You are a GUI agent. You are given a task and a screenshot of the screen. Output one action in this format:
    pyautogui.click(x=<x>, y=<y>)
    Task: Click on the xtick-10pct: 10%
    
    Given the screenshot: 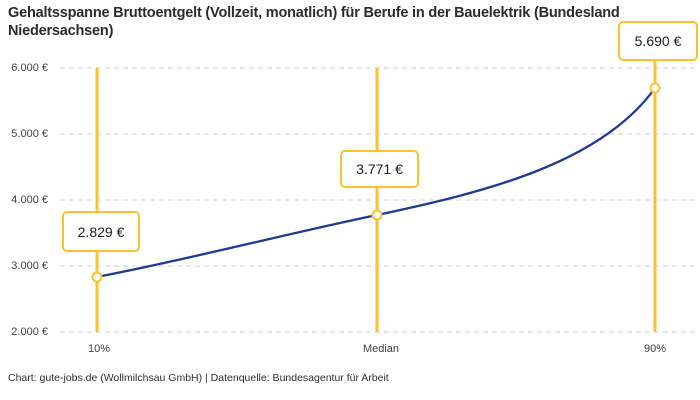 What is the action you would take?
    pyautogui.click(x=99, y=349)
    